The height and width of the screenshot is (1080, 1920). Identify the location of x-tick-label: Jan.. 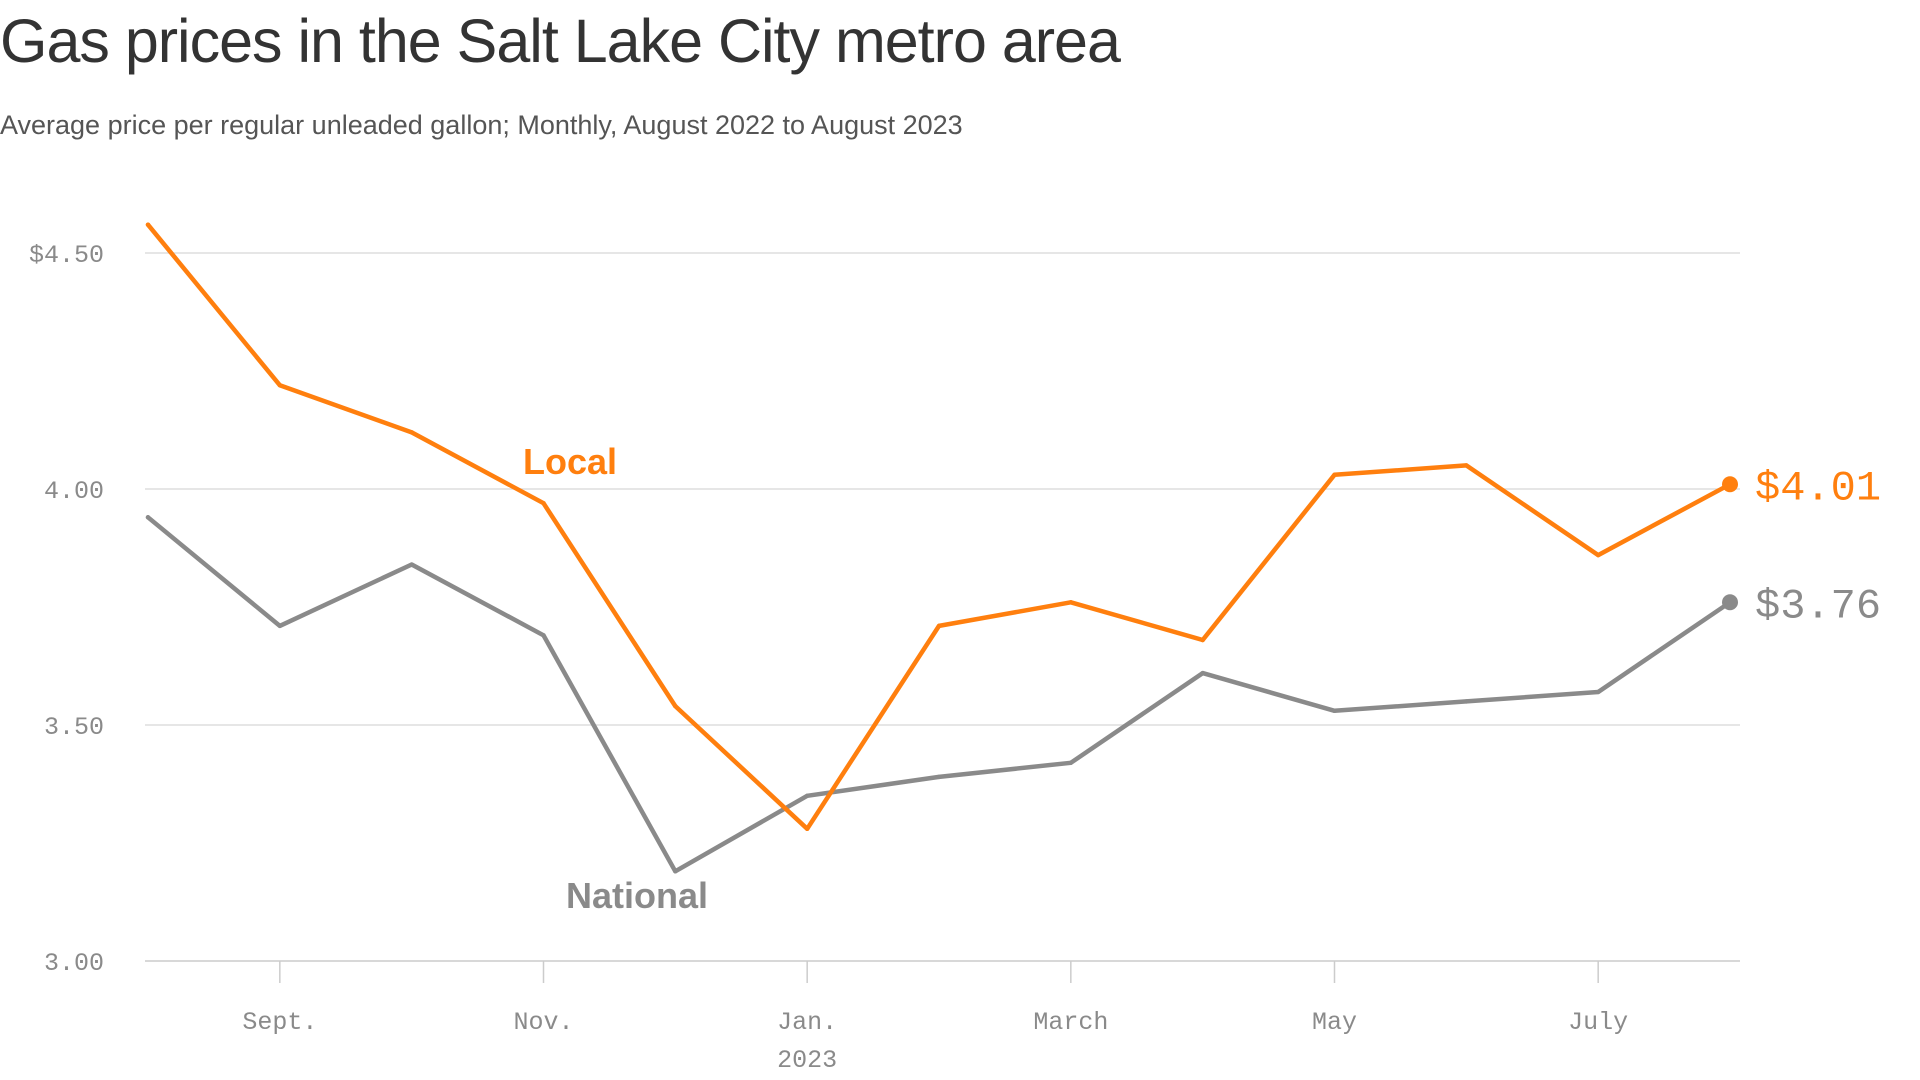
(807, 1022).